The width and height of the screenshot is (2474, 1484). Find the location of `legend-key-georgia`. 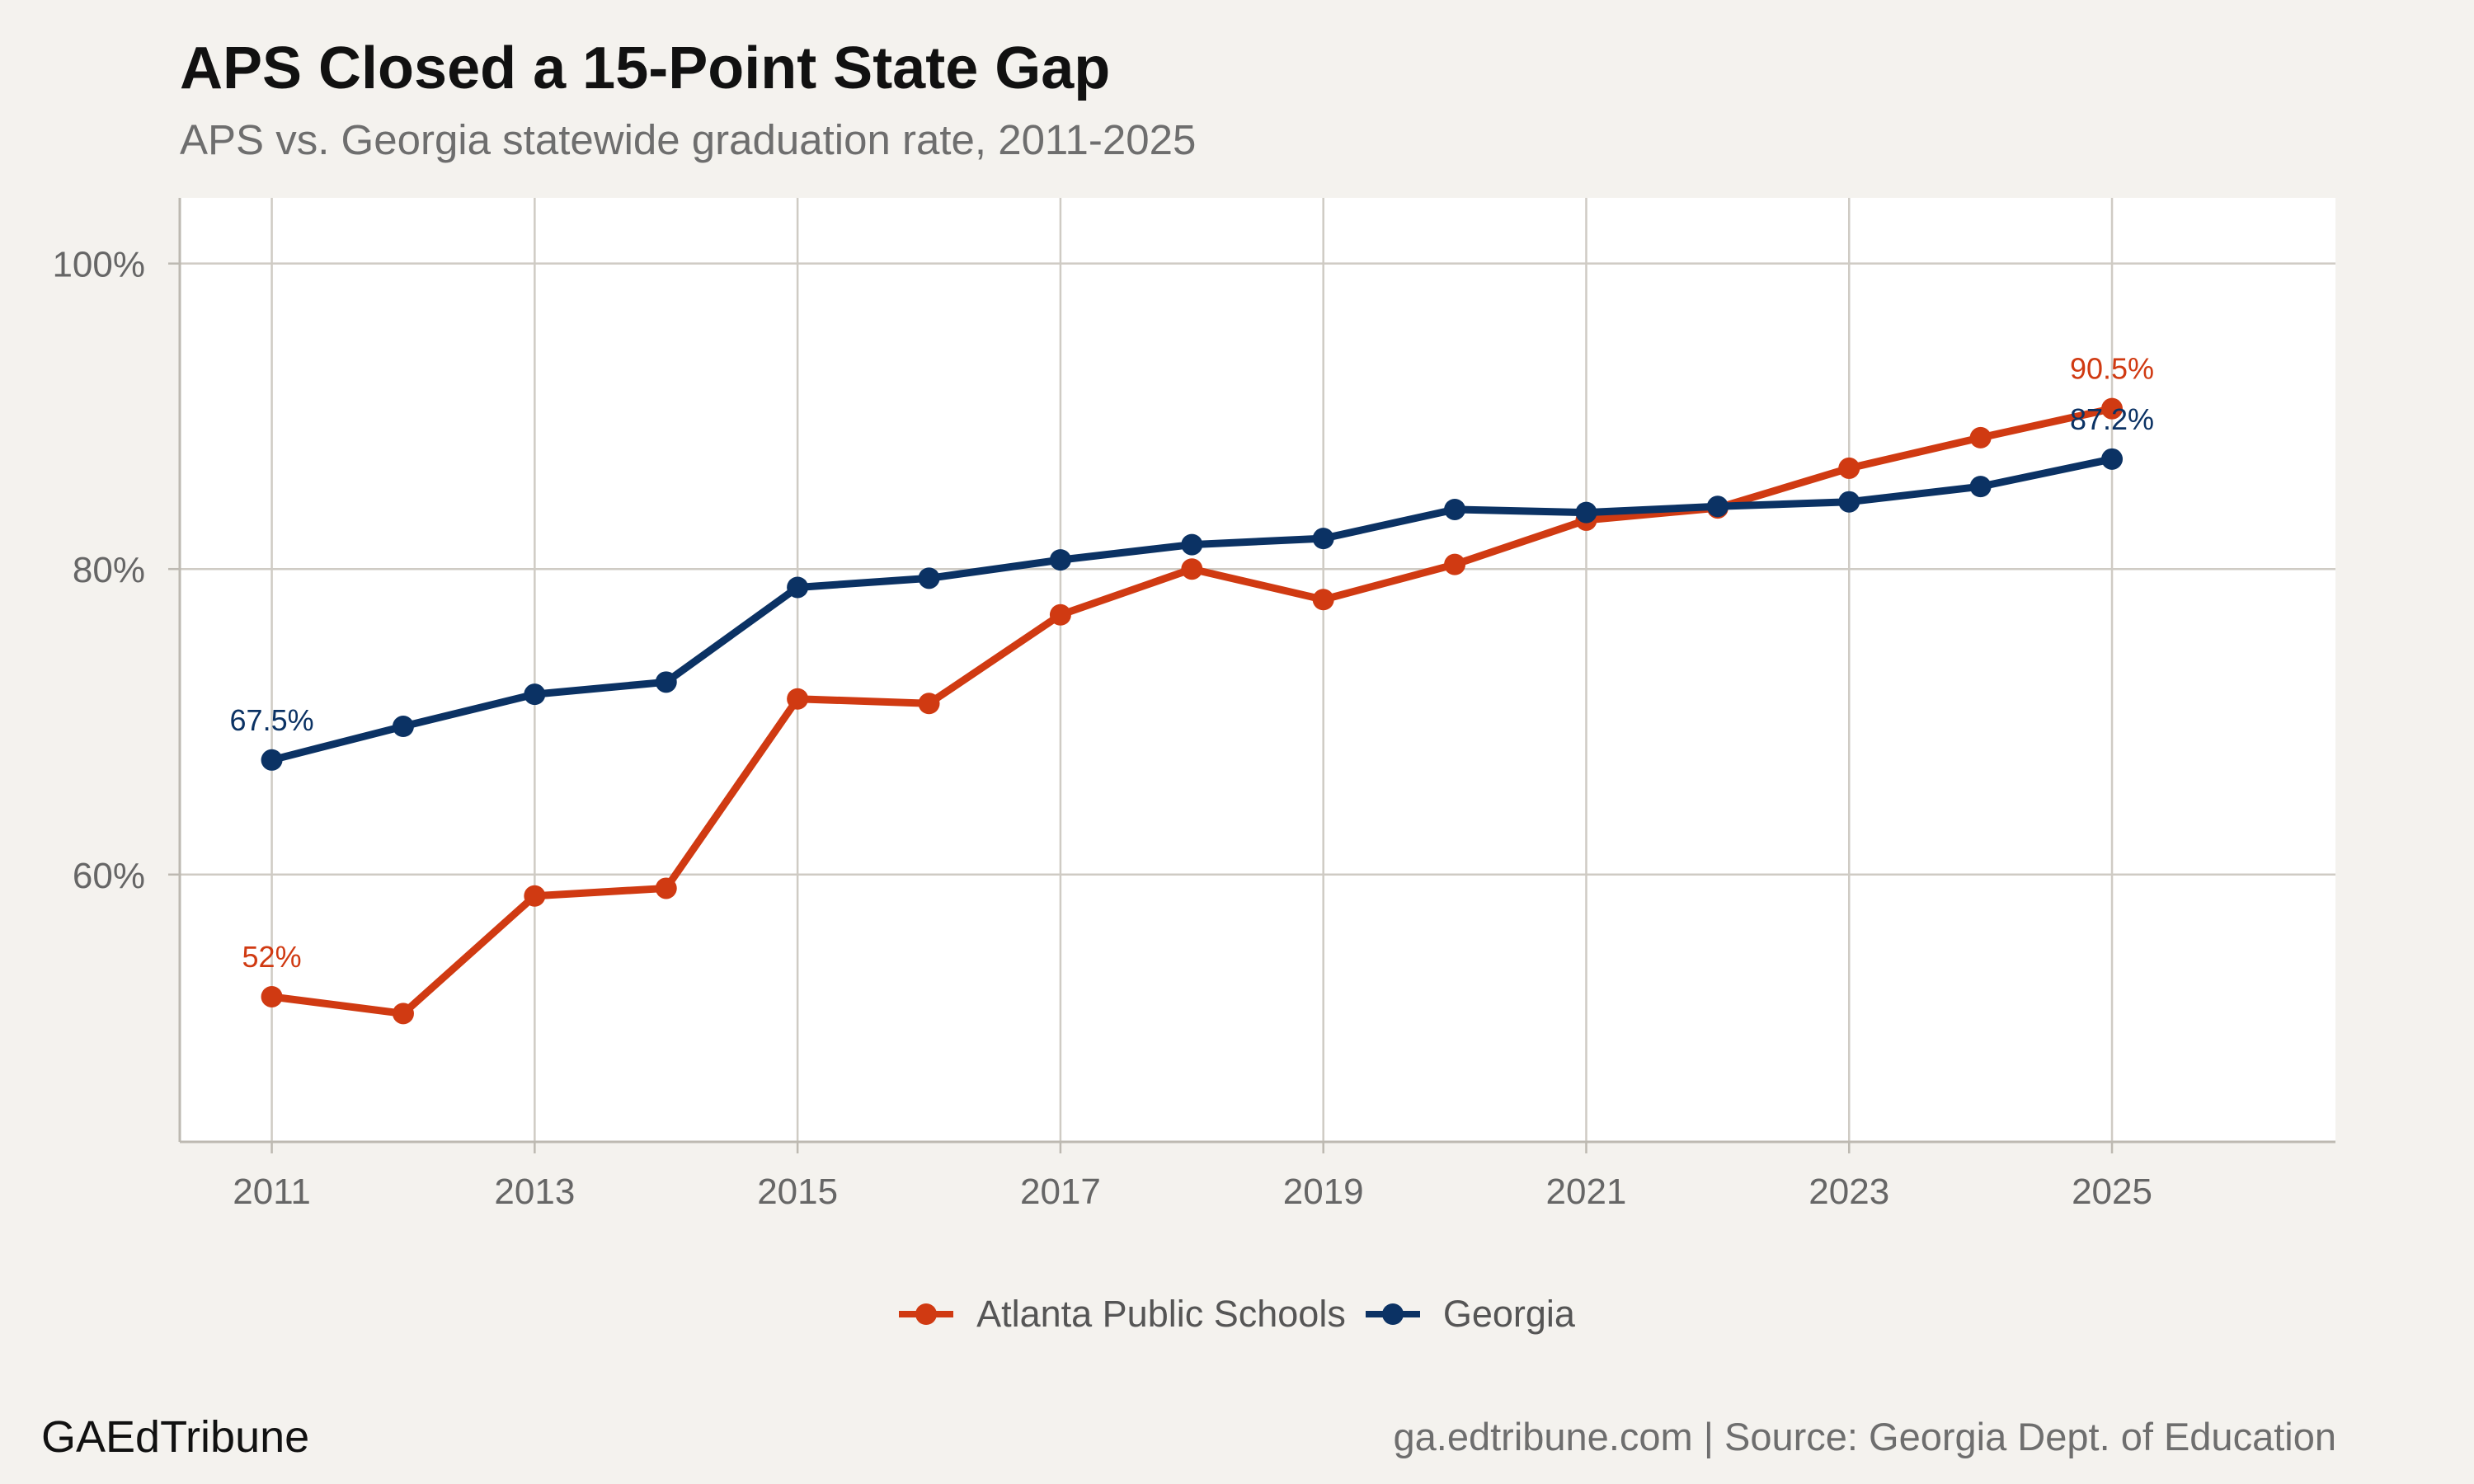

legend-key-georgia is located at coordinates (1392, 1314).